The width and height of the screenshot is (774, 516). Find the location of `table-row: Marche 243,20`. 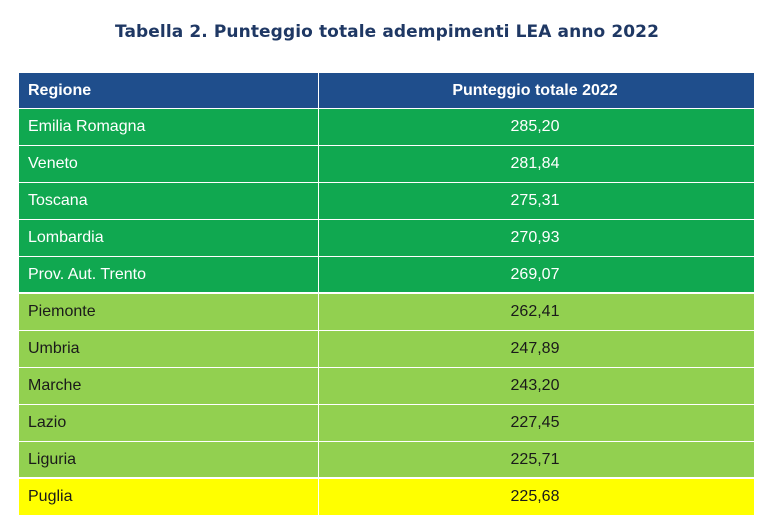

table-row: Marche 243,20 is located at coordinates (386, 386).